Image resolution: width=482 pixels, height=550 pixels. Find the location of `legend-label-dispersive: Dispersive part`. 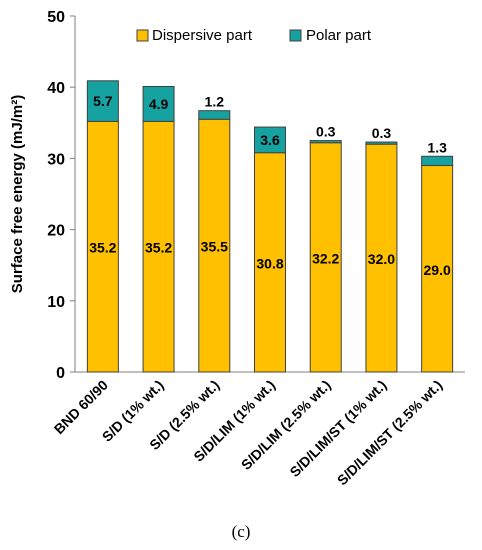

legend-label-dispersive: Dispersive part is located at coordinates (202, 35).